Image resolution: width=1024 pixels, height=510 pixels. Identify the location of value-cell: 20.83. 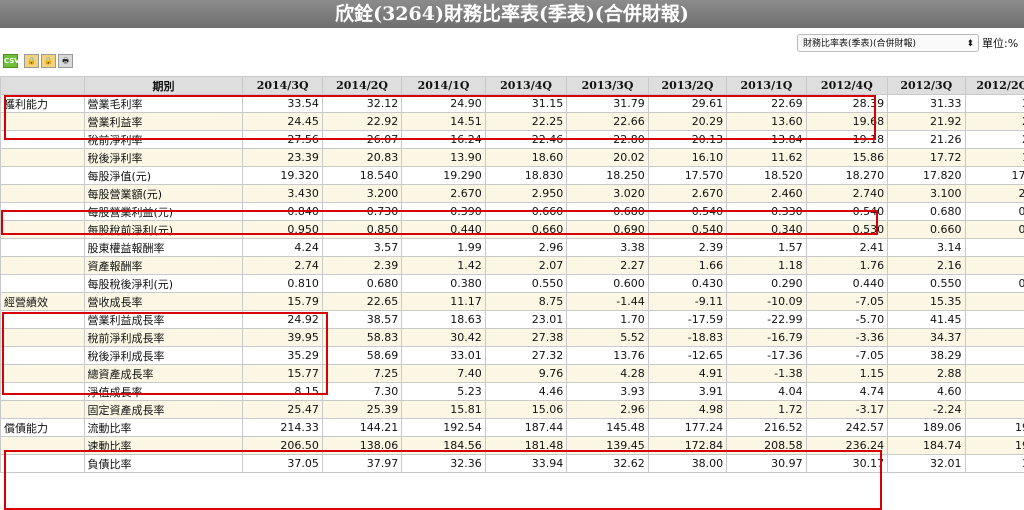
(362, 157).